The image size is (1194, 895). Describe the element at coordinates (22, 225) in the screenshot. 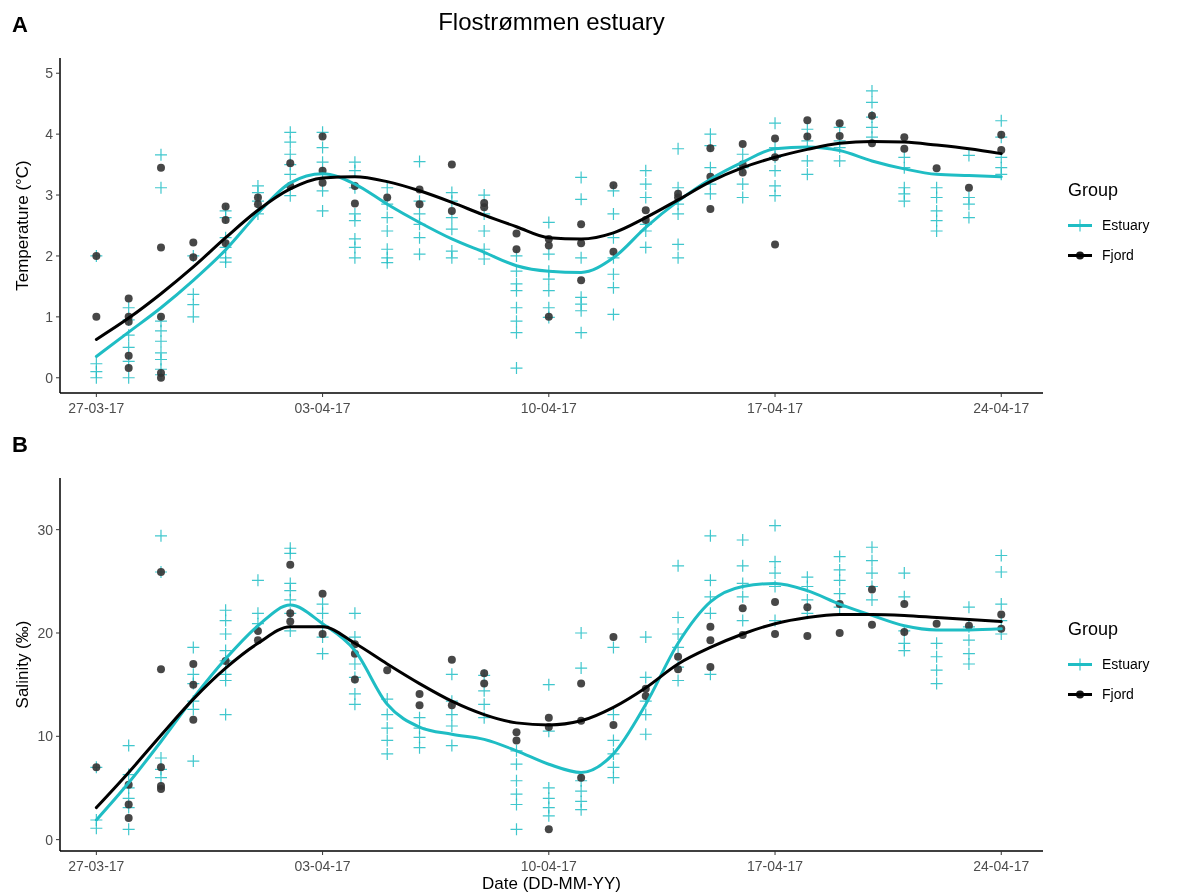

I see `y-axis-title: Temperature (°C)` at that location.